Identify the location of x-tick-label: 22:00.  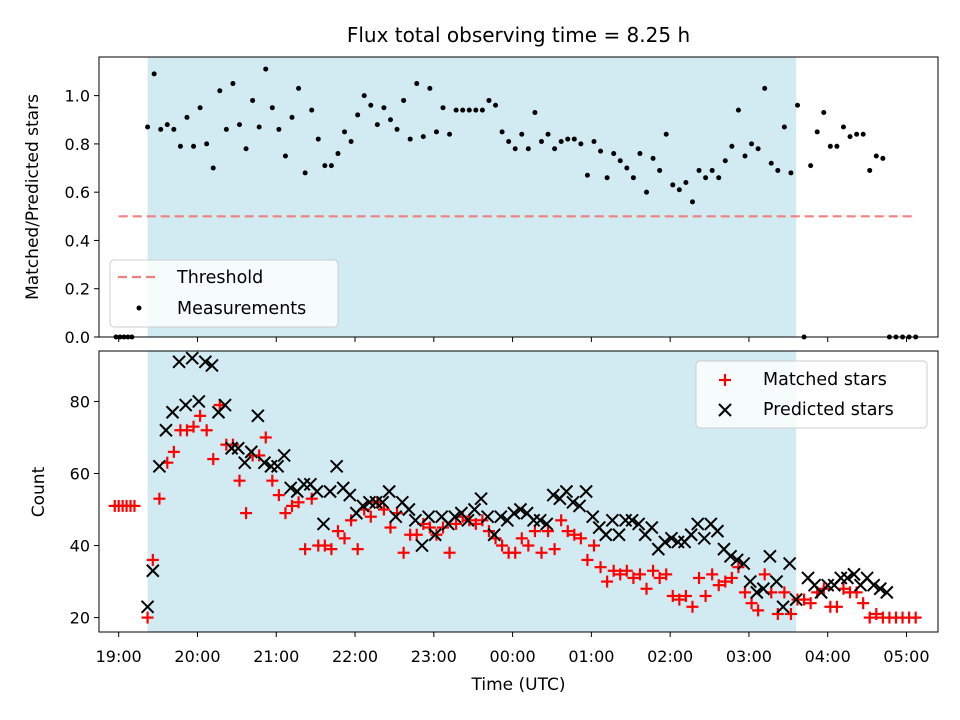
(355, 656).